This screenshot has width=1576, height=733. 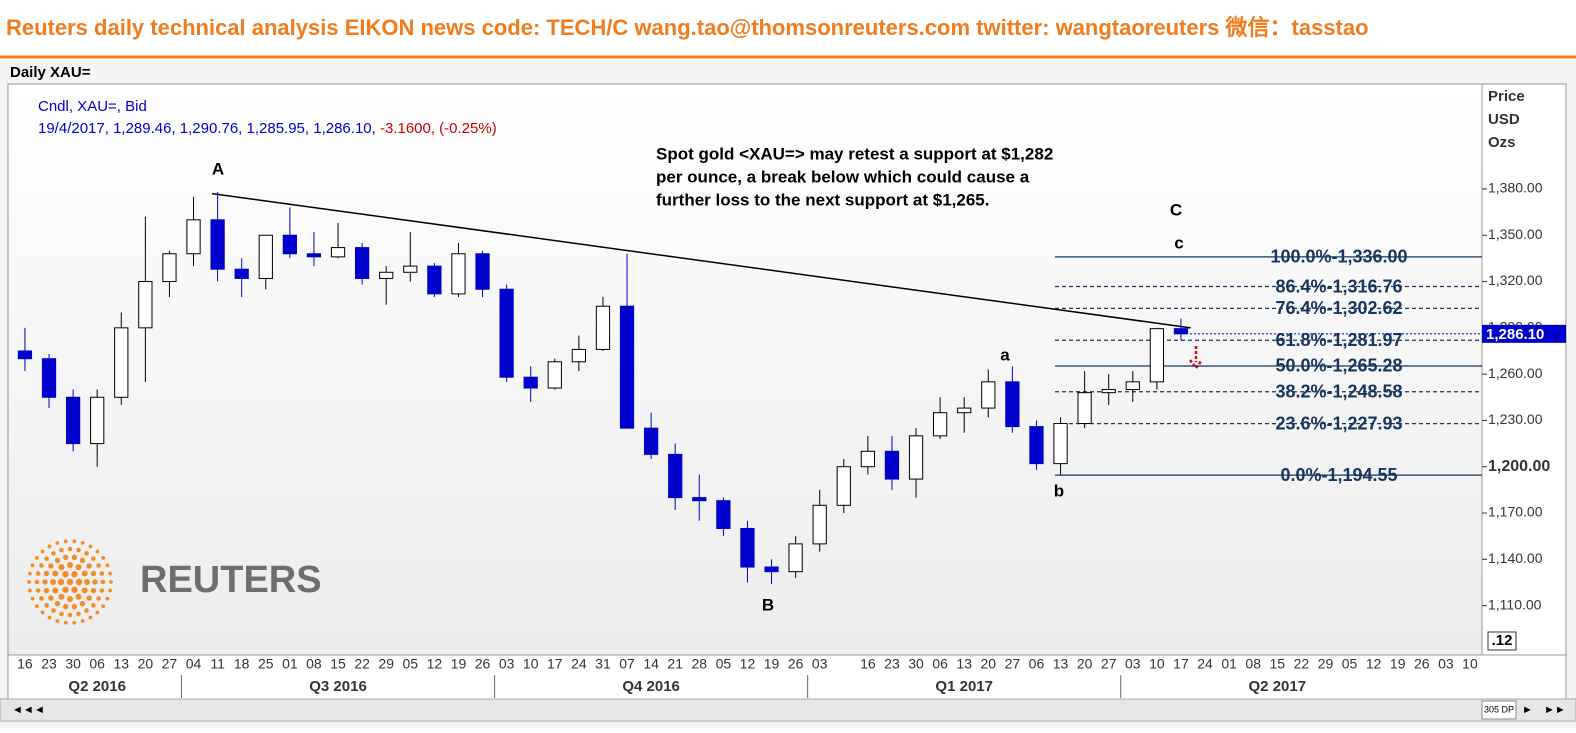 I want to click on scroll-note: 305 DP, so click(x=1499, y=709).